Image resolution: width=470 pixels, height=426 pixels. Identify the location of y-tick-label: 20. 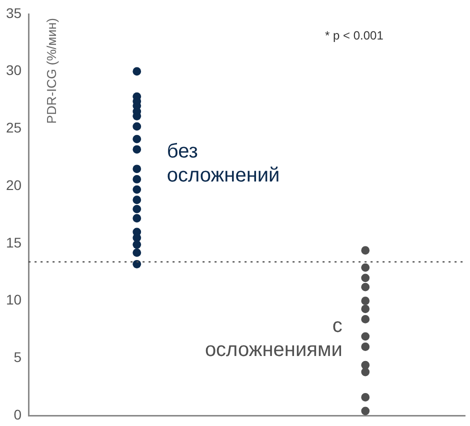
(14, 184).